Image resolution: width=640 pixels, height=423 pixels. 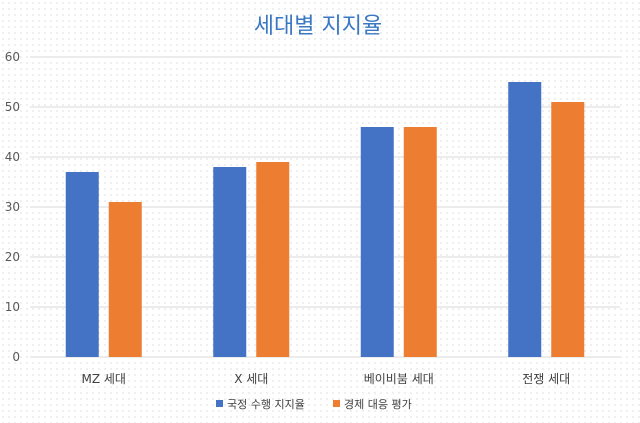 What do you see at coordinates (314, 404) in the screenshot?
I see `legend: 국정 수행 지지율 경제 대응 평가` at bounding box center [314, 404].